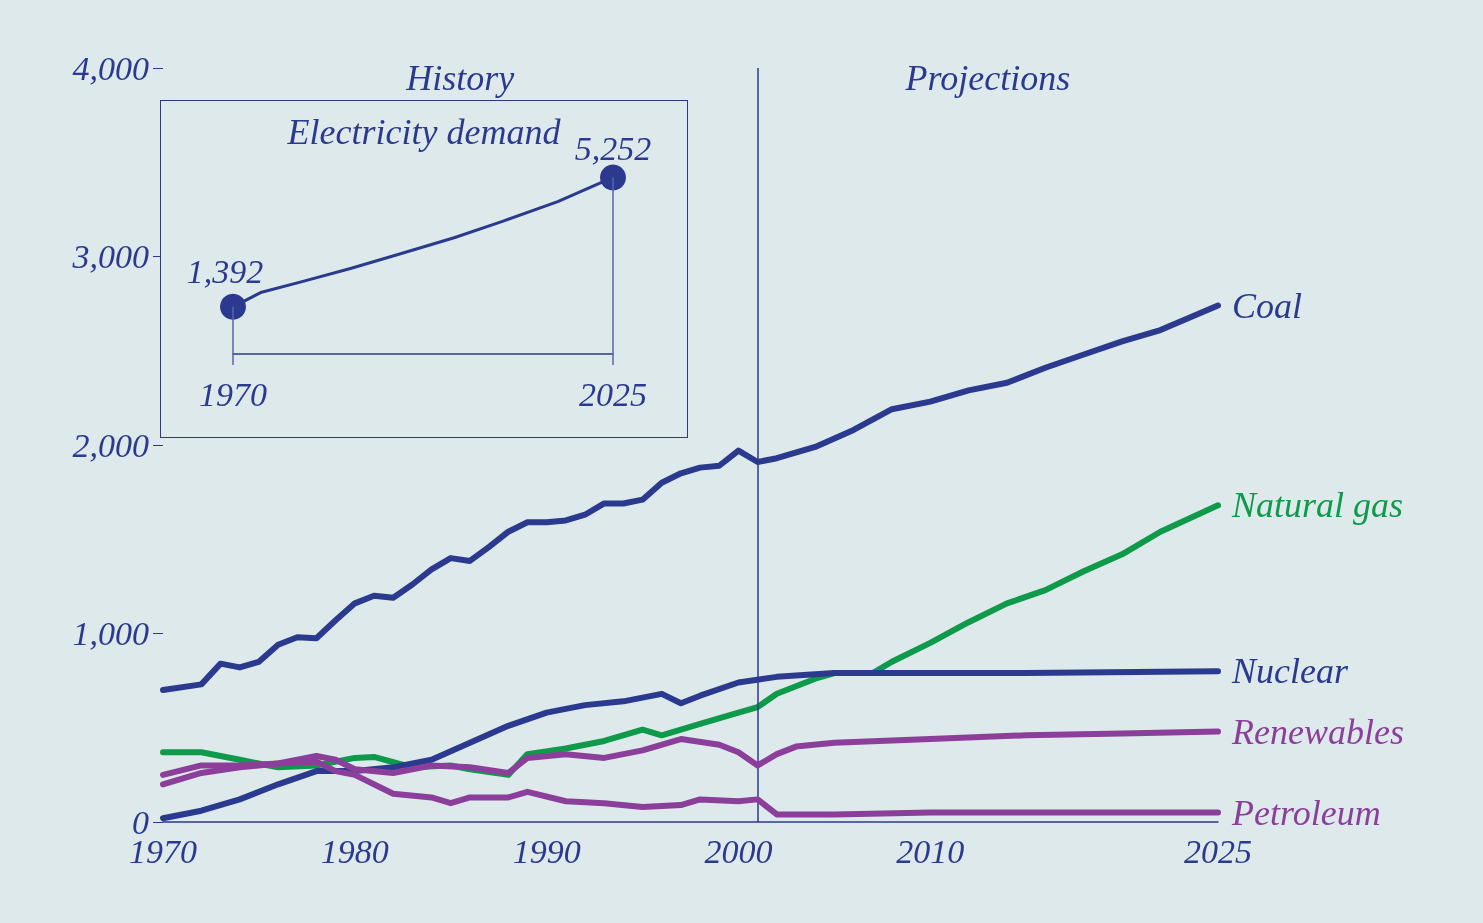  What do you see at coordinates (987, 78) in the screenshot?
I see `annotation: Projections` at bounding box center [987, 78].